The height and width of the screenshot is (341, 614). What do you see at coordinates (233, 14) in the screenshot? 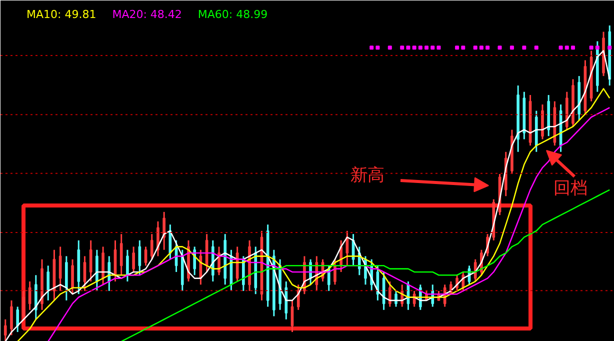
I see `text: MA60: 48.99` at bounding box center [233, 14].